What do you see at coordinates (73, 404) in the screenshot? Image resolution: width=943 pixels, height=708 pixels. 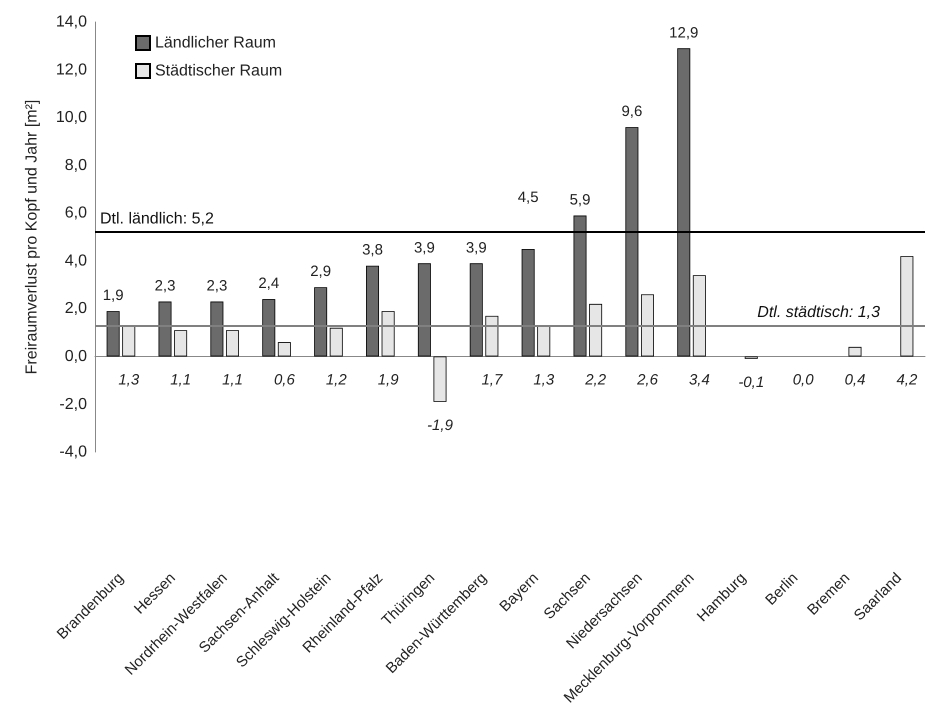 I see `y-tick-label: -2,0` at bounding box center [73, 404].